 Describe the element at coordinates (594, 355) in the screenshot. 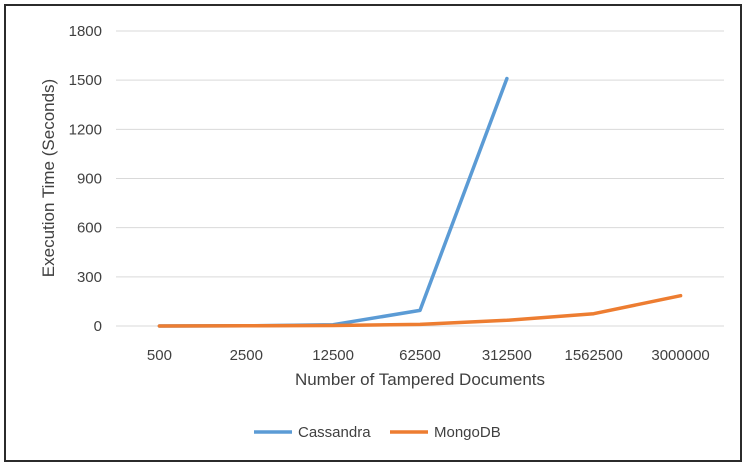

I see `x-tick-label: 1562500` at that location.